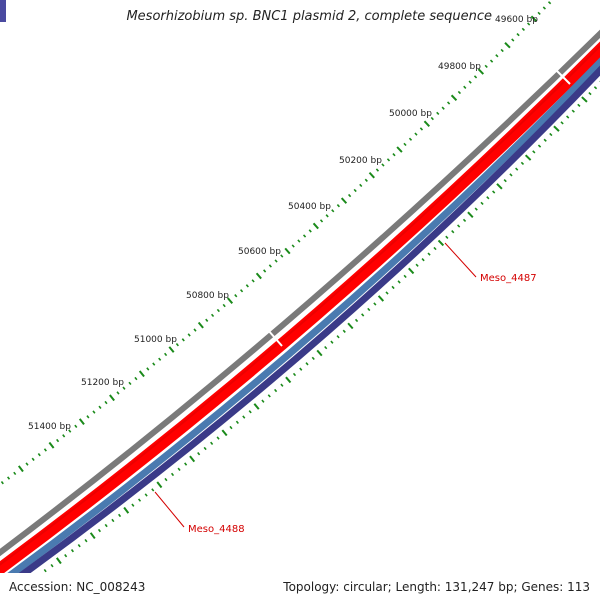 This screenshot has width=600, height=600. Describe the element at coordinates (102, 383) in the screenshot. I see `scale-label: 51200 bp` at that location.